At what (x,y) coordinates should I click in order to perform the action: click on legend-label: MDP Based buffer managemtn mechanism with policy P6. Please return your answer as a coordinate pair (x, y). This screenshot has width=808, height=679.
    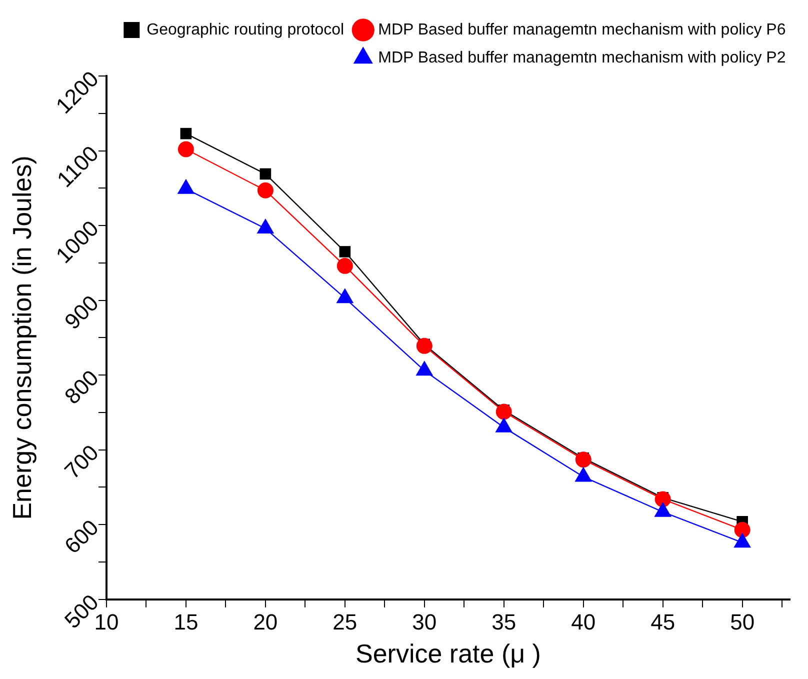
    Looking at the image, I should click on (582, 29).